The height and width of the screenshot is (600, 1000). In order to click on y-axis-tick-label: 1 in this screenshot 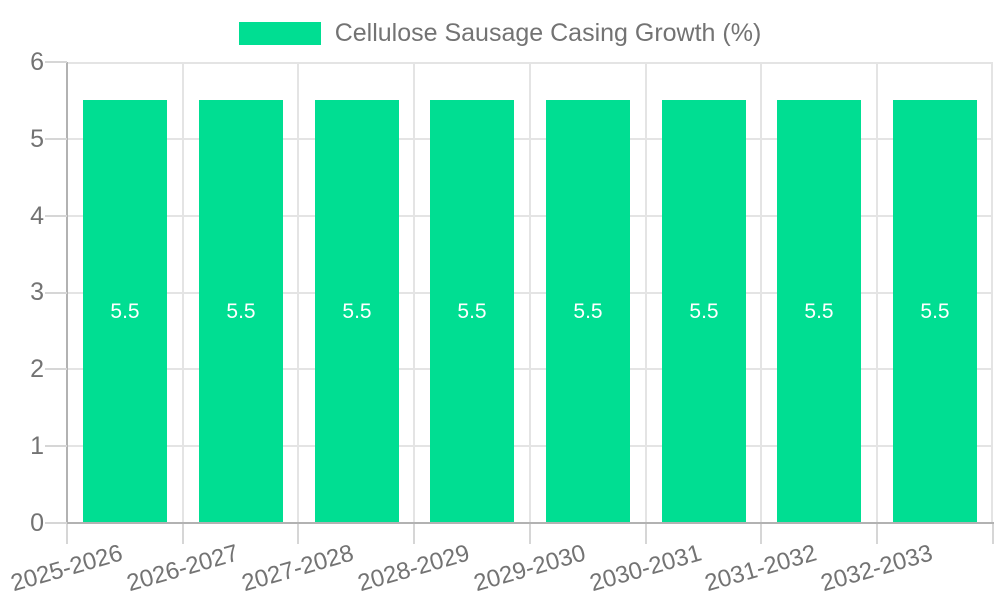, I will do `click(37, 446)`.